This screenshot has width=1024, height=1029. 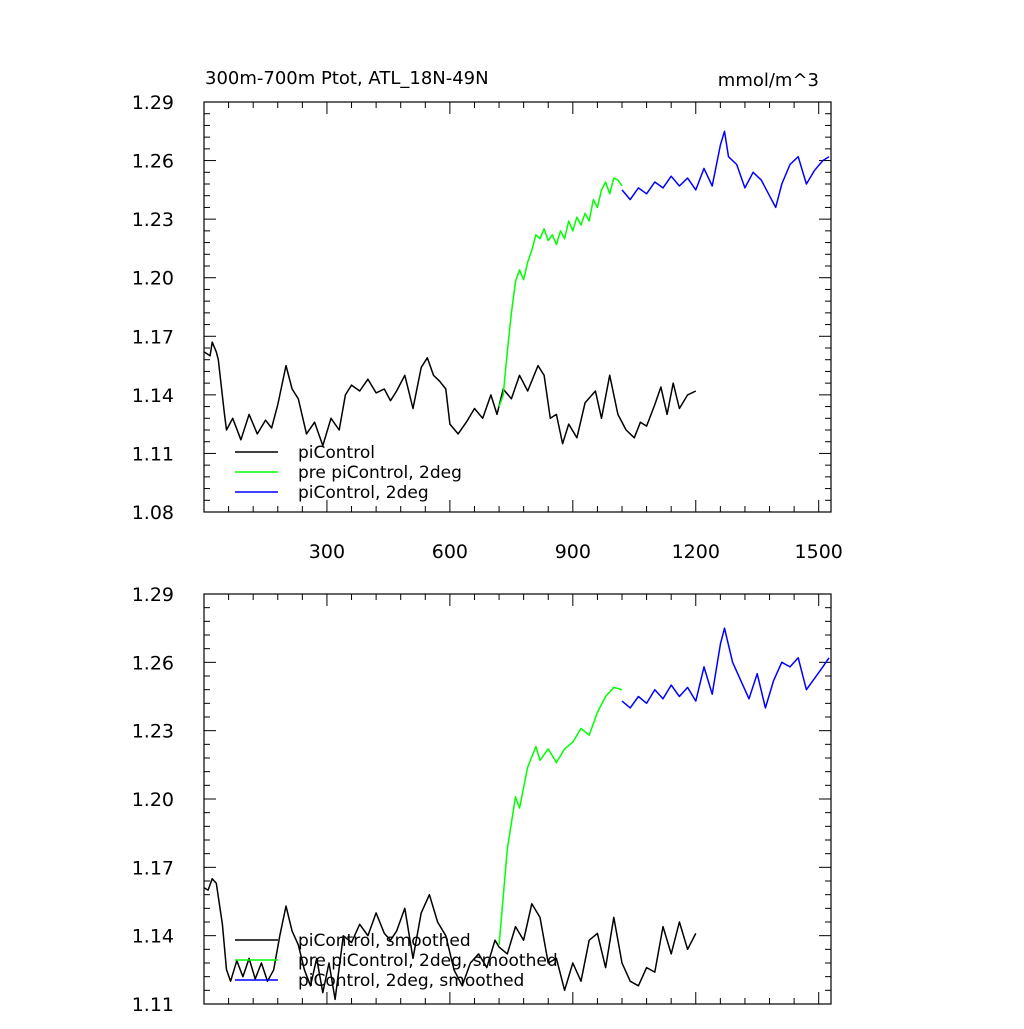 I want to click on top-chart-units: mmol/m^3, so click(x=768, y=80).